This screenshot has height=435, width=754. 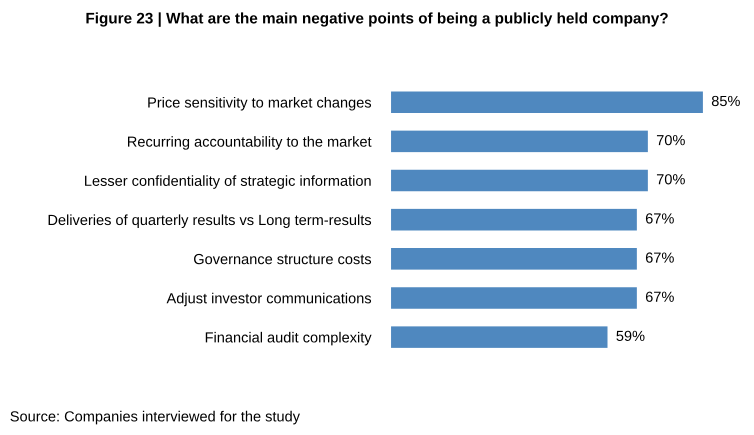 What do you see at coordinates (155, 417) in the screenshot?
I see `source-note: Source: Companies interviewed for the study` at bounding box center [155, 417].